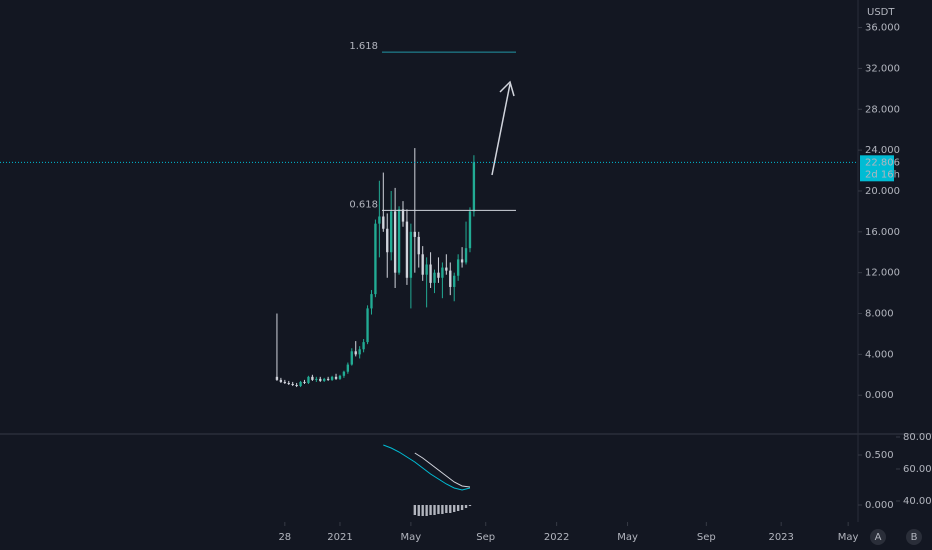  What do you see at coordinates (882, 232) in the screenshot?
I see `y-tick-label: 16.000` at bounding box center [882, 232].